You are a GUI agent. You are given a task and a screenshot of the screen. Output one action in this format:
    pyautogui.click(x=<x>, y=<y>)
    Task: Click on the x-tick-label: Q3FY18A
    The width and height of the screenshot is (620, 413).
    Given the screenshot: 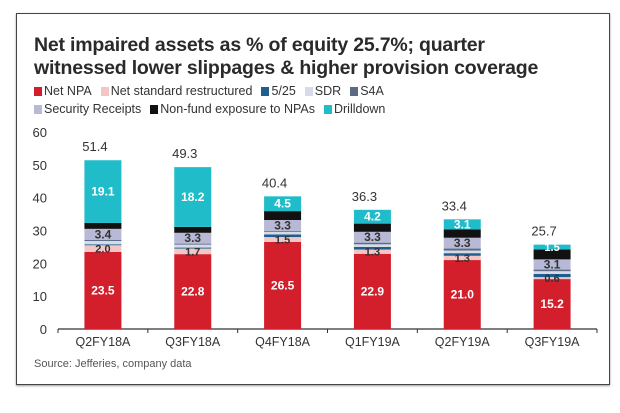 What is the action you would take?
    pyautogui.click(x=193, y=342)
    